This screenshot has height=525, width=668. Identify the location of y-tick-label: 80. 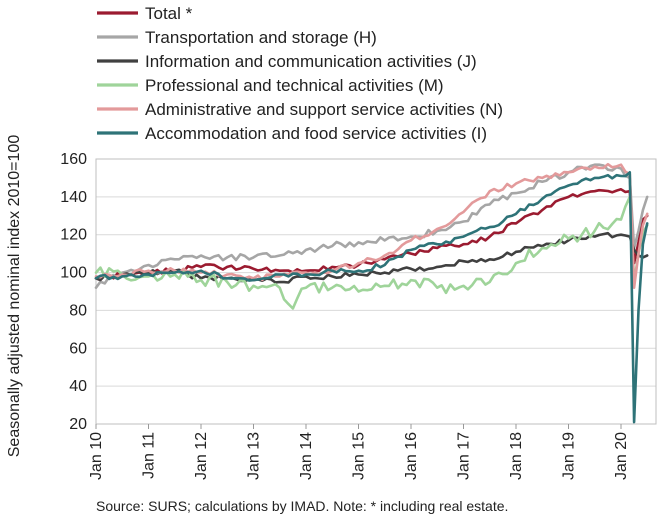
(78, 310).